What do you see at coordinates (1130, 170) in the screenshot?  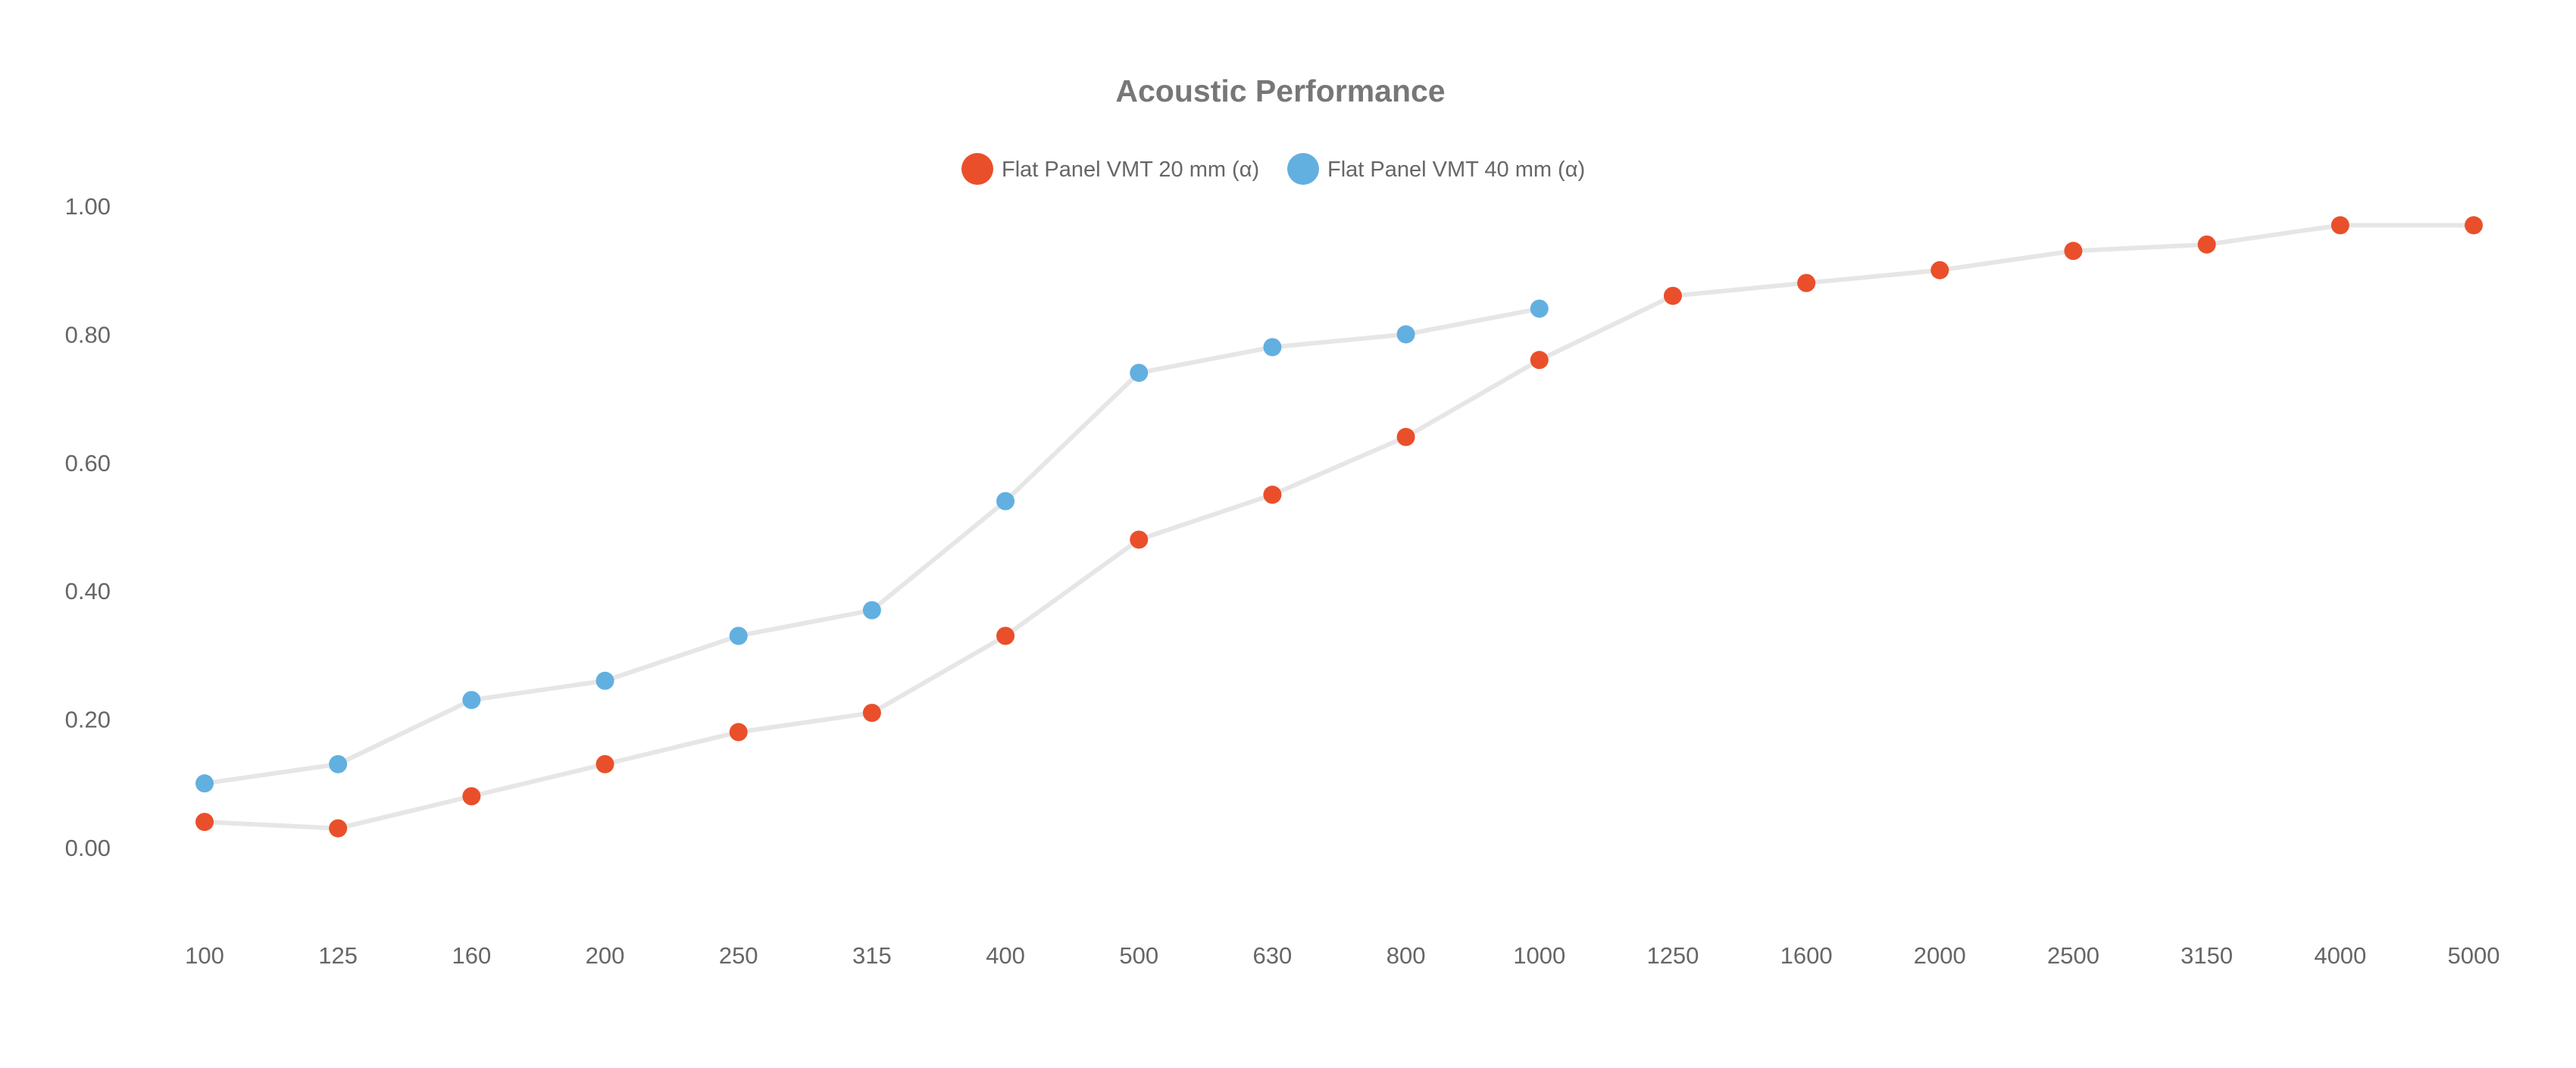 I see `legend-label: Flat Panel VMT 20 mm (α)` at bounding box center [1130, 170].